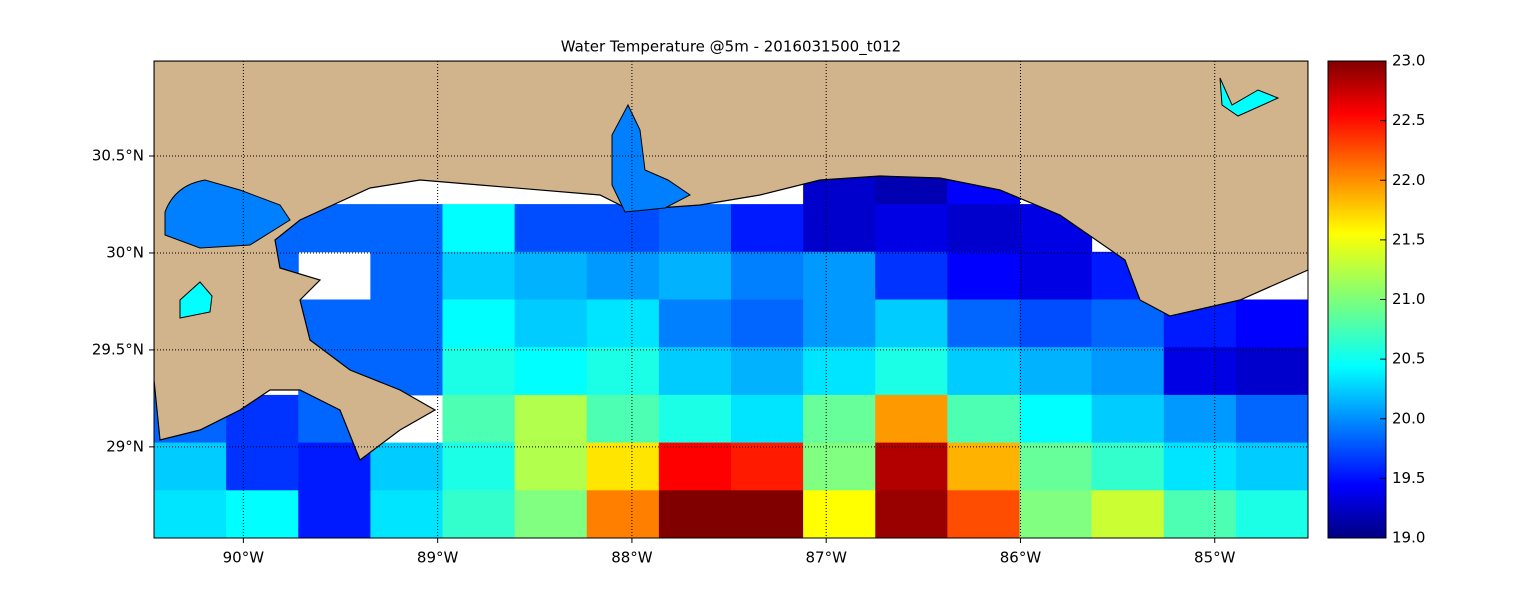  Describe the element at coordinates (1215, 558) in the screenshot. I see `x-tick-label: 85°W` at that location.